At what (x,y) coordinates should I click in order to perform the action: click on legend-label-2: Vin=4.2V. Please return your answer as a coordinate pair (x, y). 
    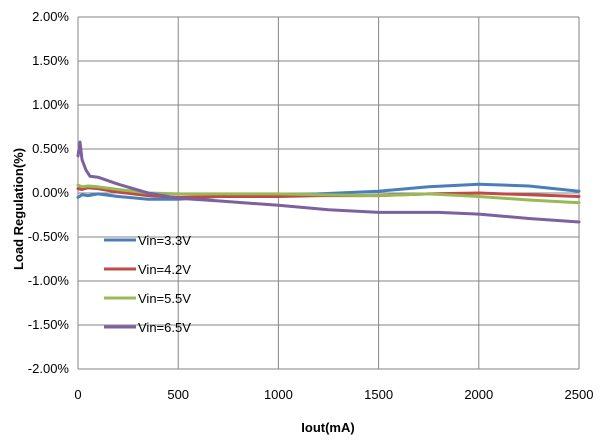
    Looking at the image, I should click on (164, 269).